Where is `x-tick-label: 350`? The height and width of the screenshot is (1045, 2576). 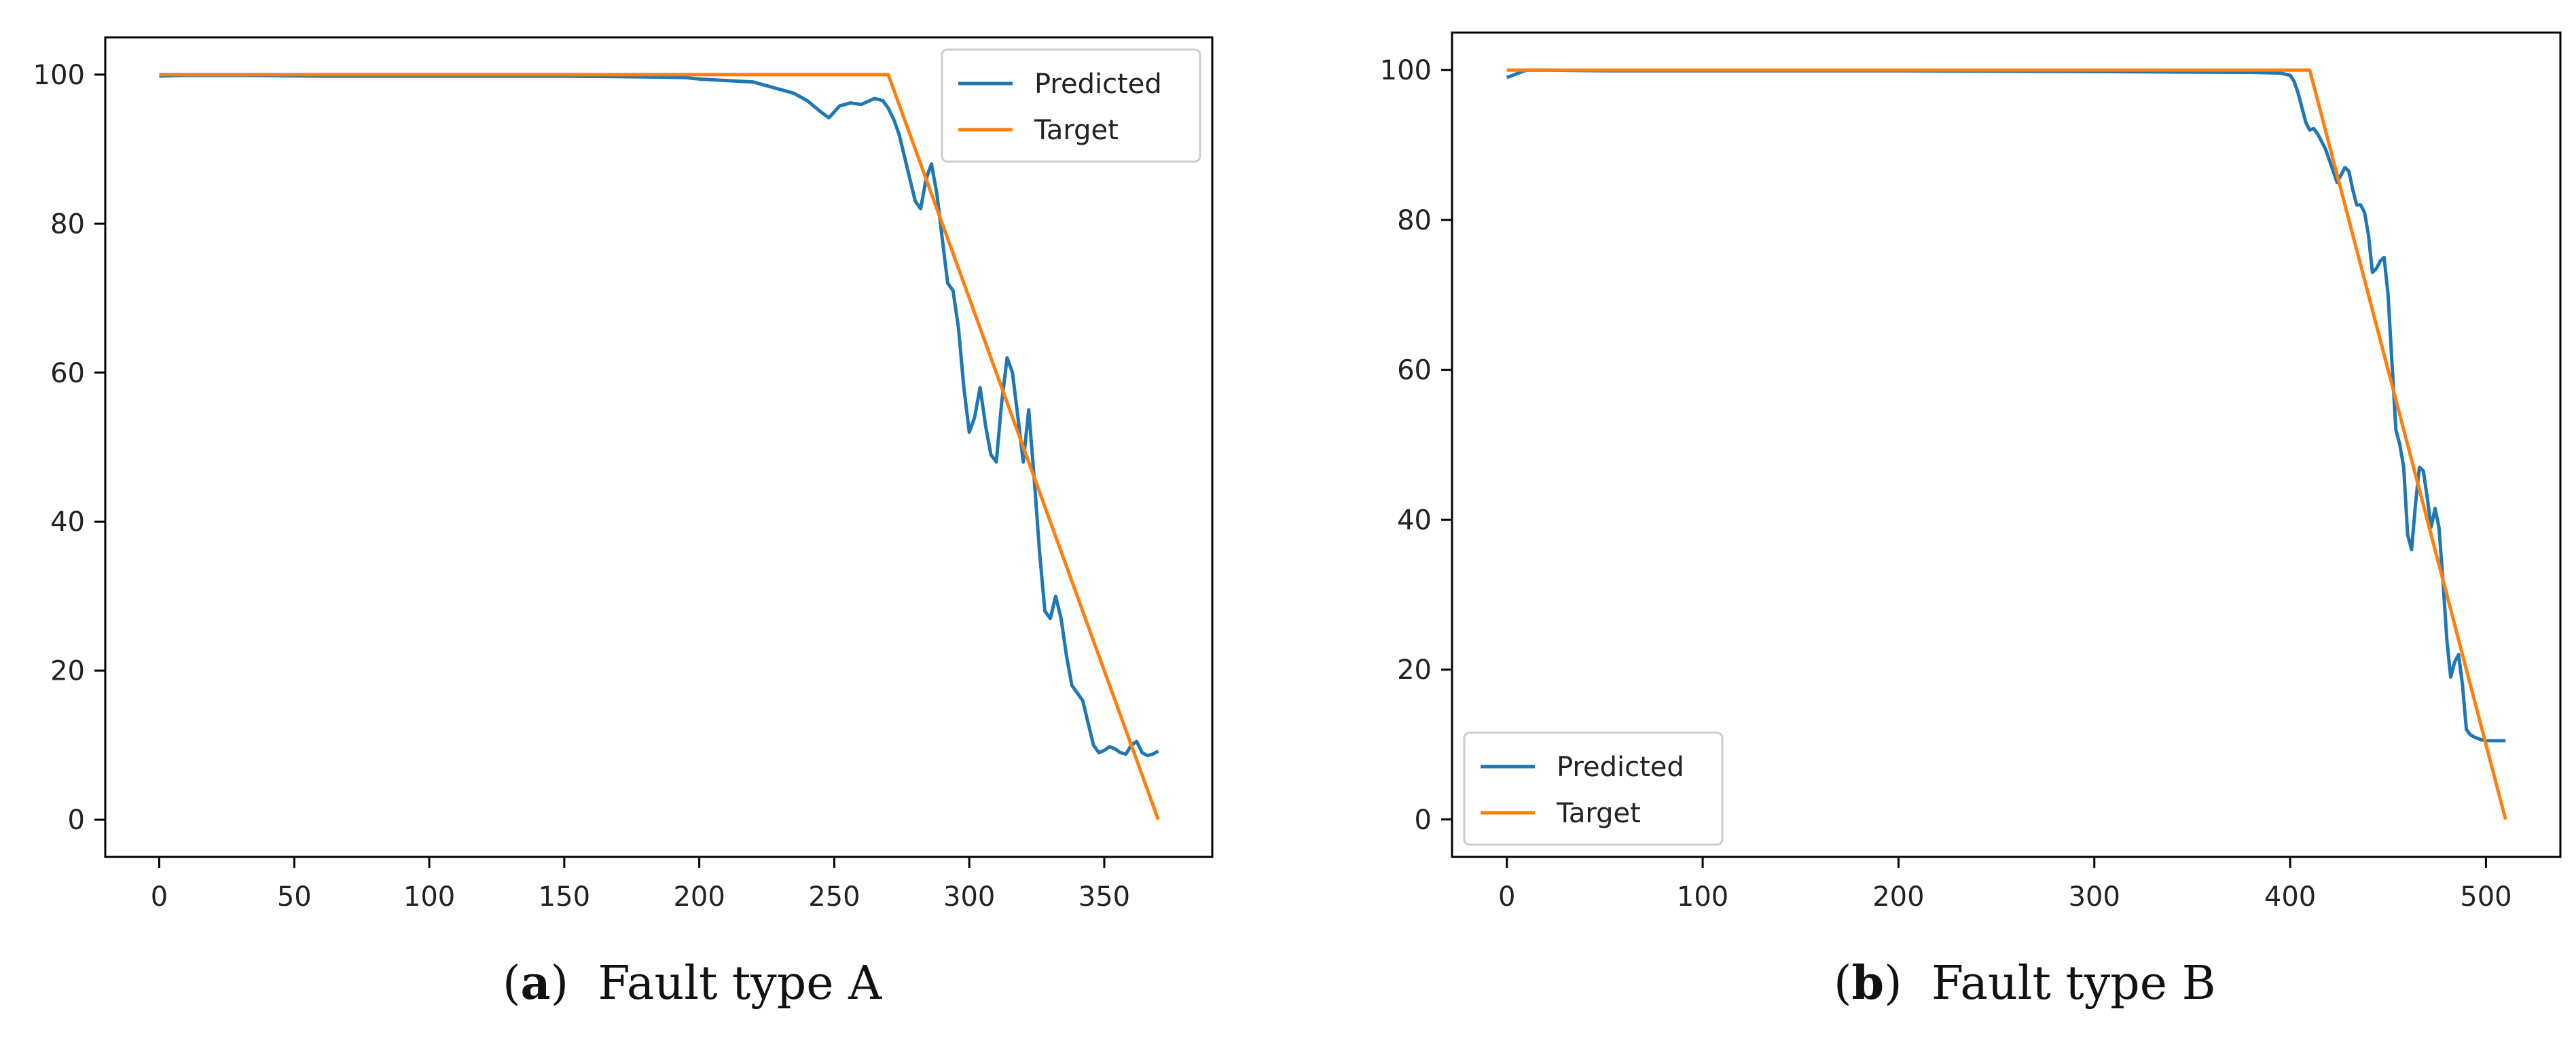 x-tick-label: 350 is located at coordinates (1104, 897).